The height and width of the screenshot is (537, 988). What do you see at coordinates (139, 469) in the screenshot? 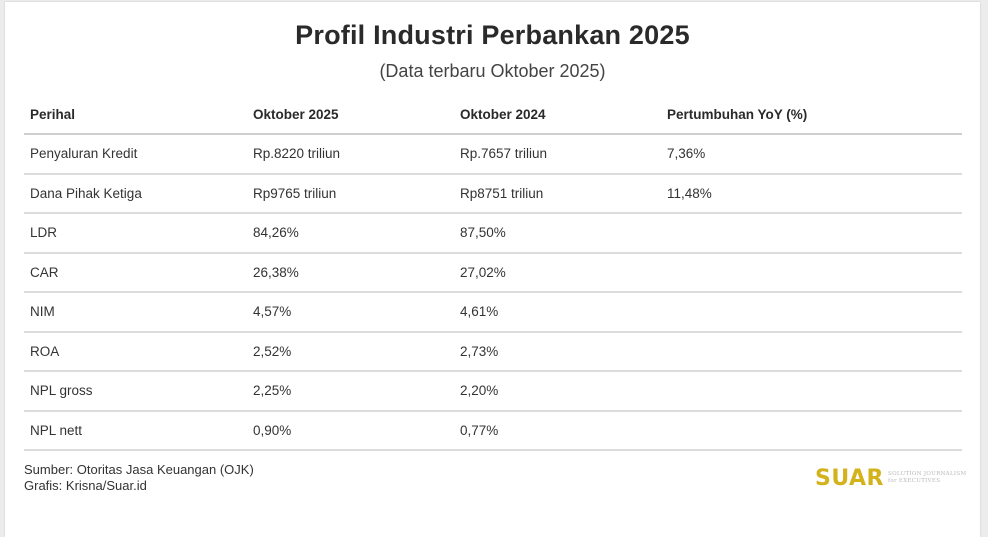
I see `source-text: Sumber: Otoritas Jasa Keuangan (OJK)` at bounding box center [139, 469].